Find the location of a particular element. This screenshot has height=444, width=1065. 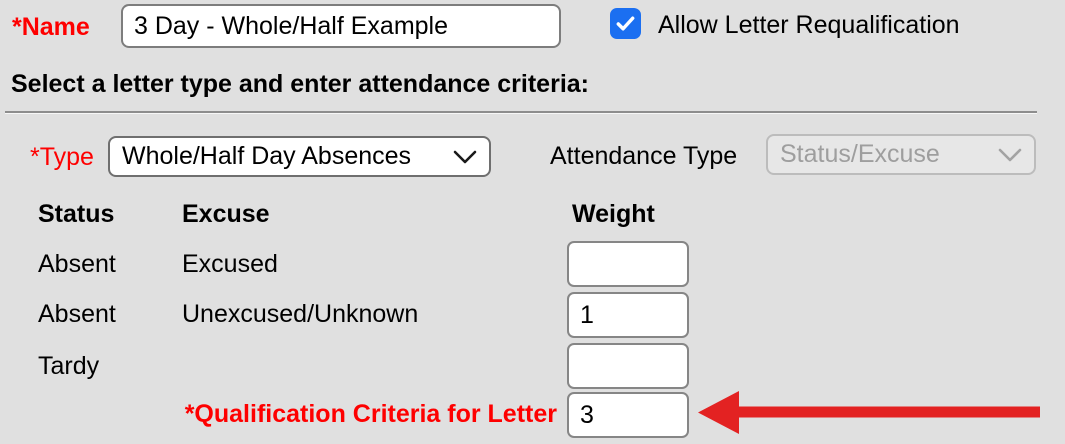

type-select: Whole/Half Day Absences is located at coordinates (299, 156).